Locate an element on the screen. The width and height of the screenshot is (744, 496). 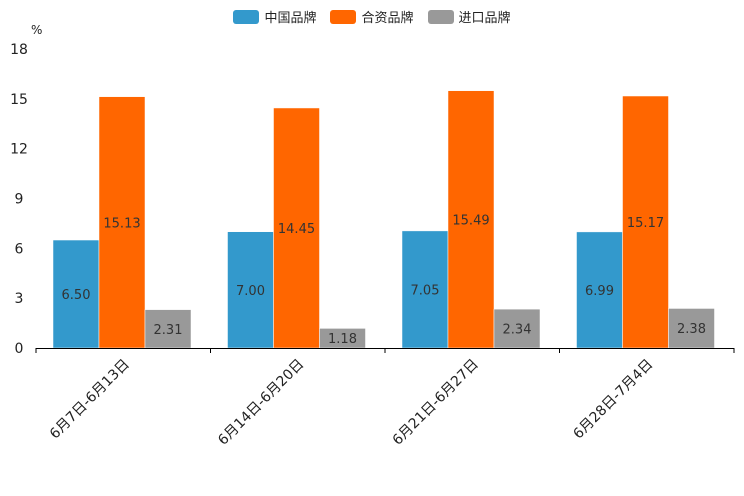
y-tick-label: 3 is located at coordinates (19, 299).